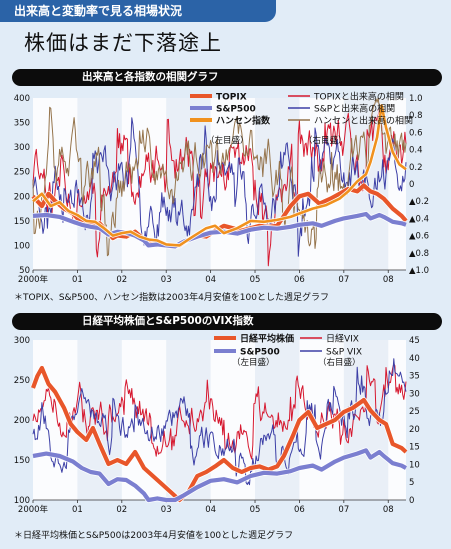  I want to click on chart1-ytick-right: 0.4, so click(416, 151).